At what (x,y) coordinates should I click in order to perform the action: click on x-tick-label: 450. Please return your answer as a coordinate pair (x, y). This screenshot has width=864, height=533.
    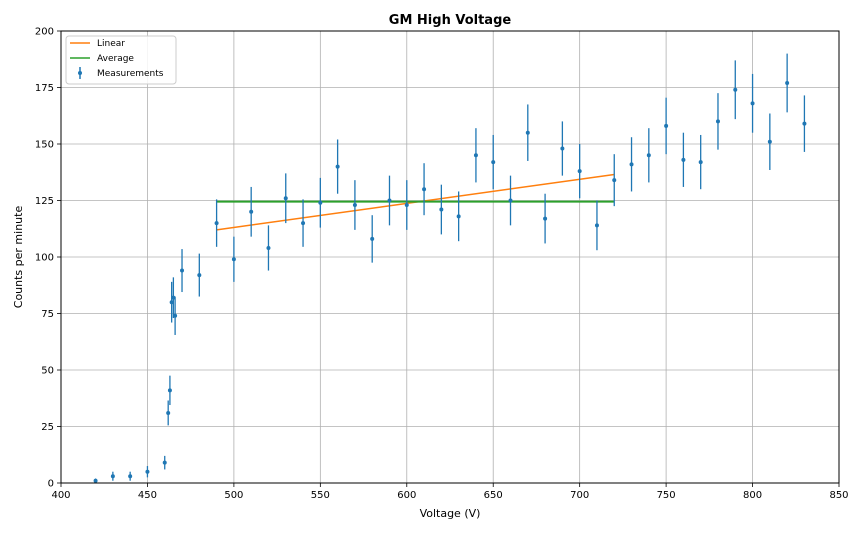
    Looking at the image, I should click on (147, 495).